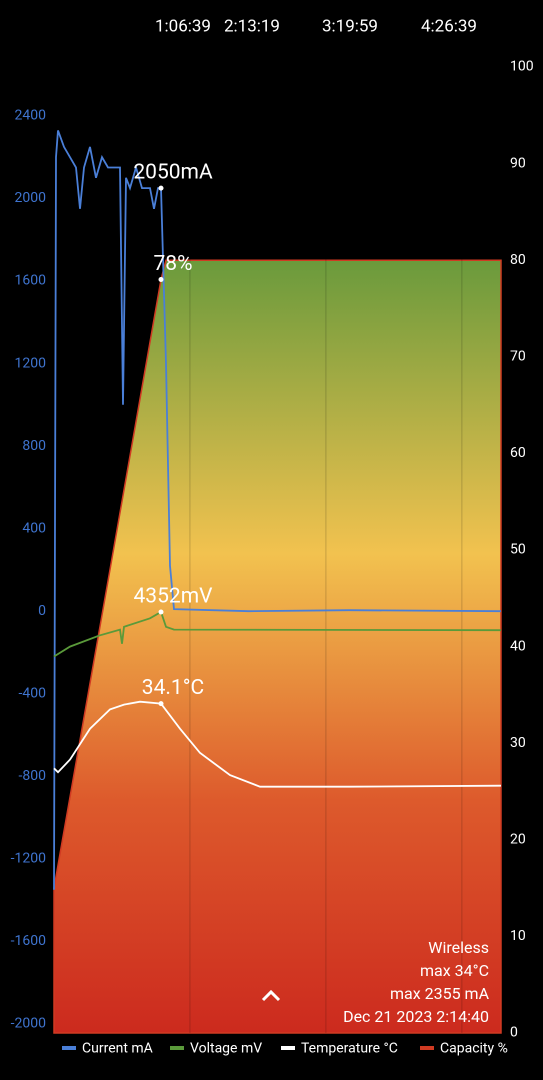 Image resolution: width=543 pixels, height=1080 pixels. Describe the element at coordinates (31, 116) in the screenshot. I see `y-tick-label: 2400` at that location.